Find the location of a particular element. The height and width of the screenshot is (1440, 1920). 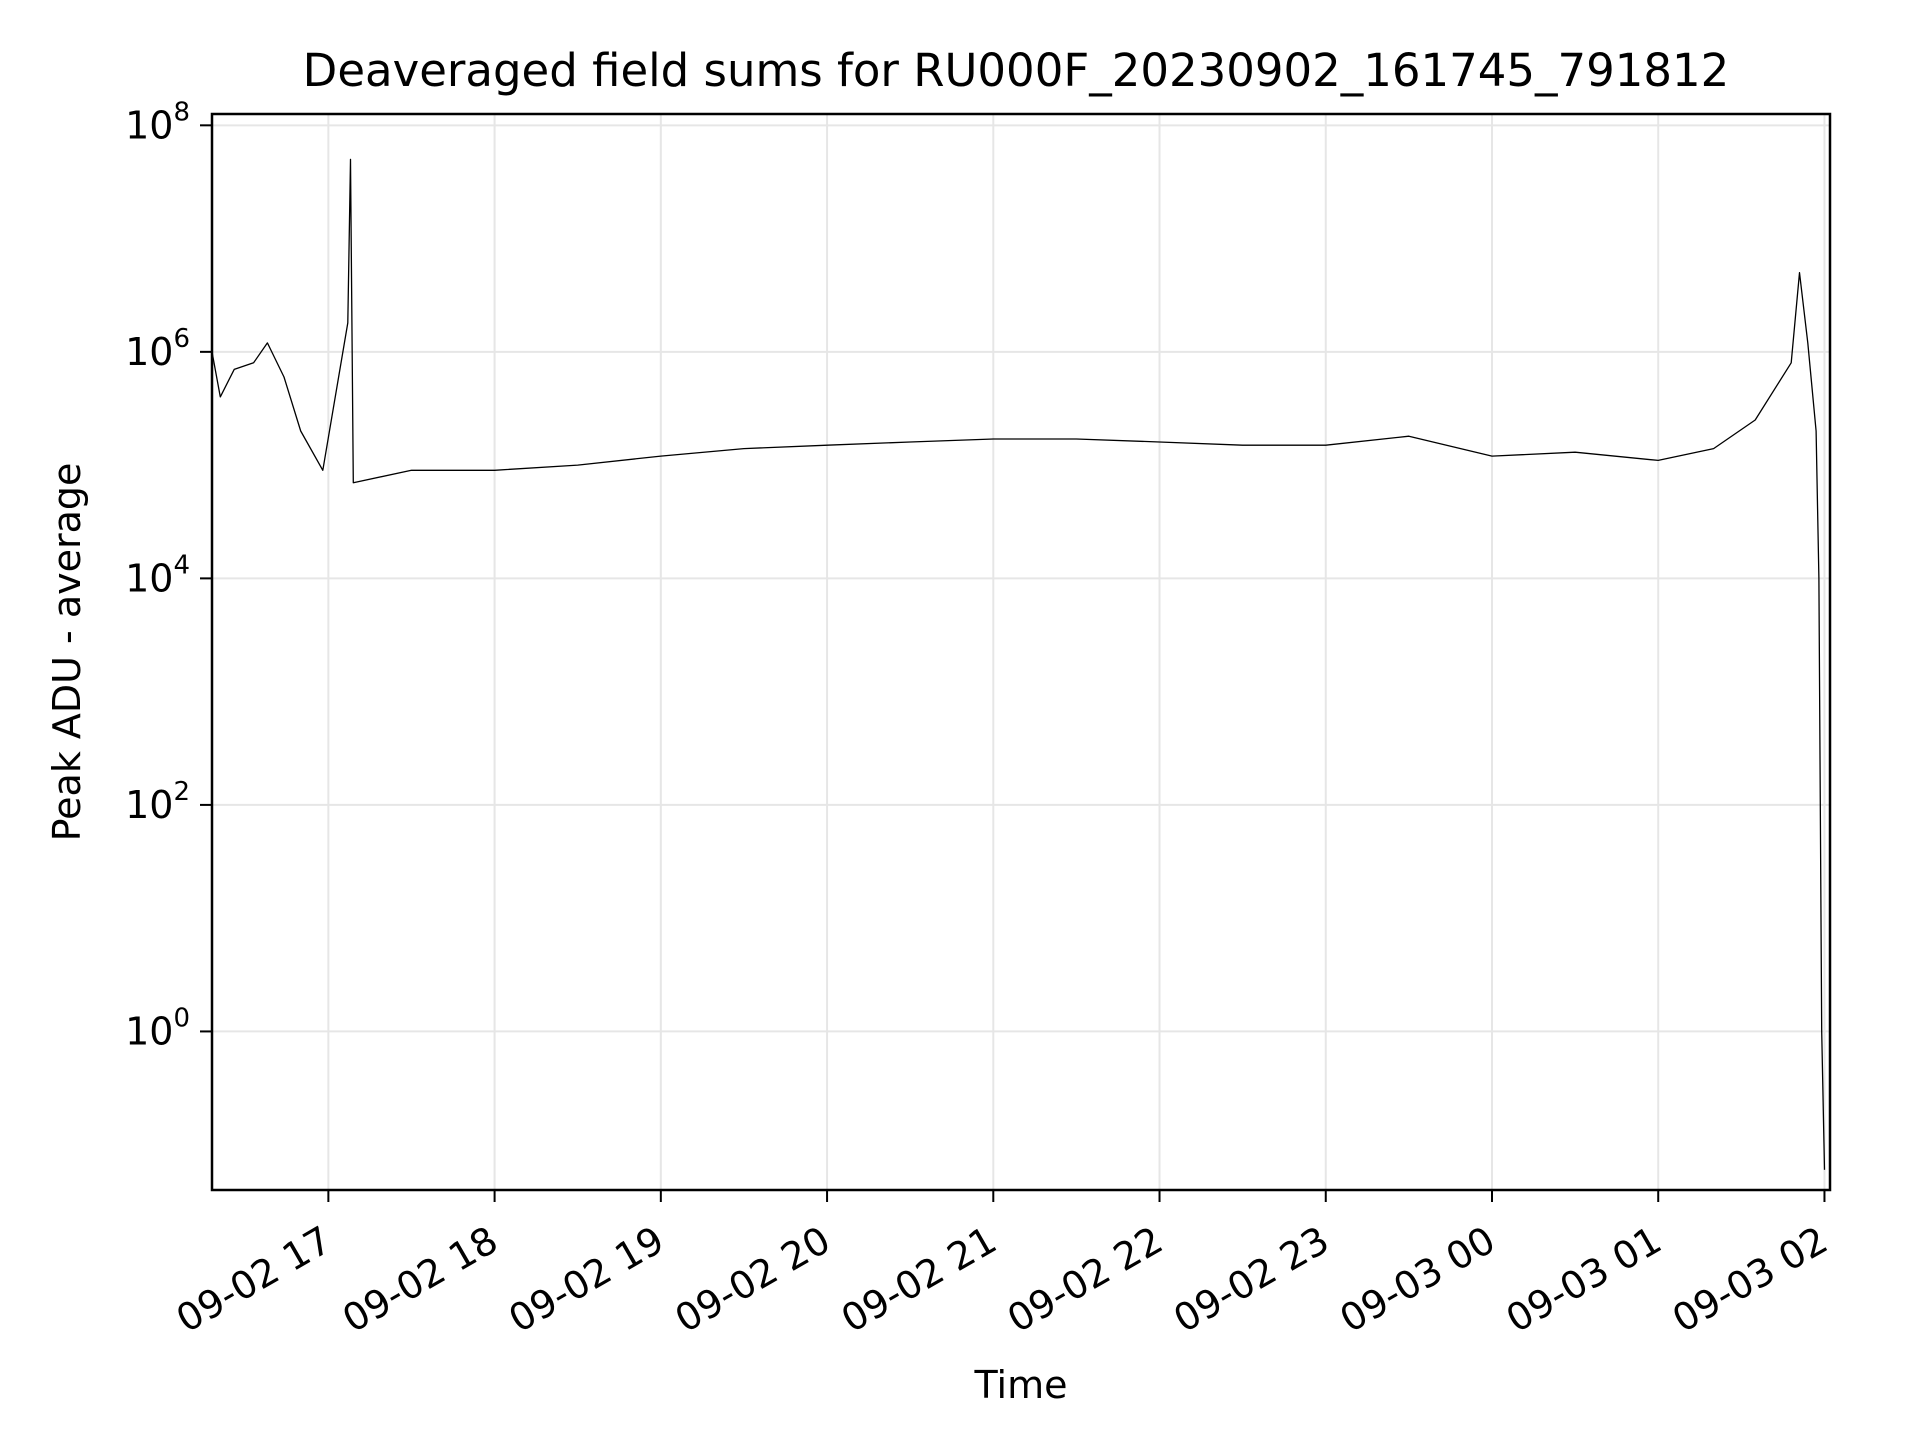

y-tick-exponent: 6 is located at coordinates (181, 339).